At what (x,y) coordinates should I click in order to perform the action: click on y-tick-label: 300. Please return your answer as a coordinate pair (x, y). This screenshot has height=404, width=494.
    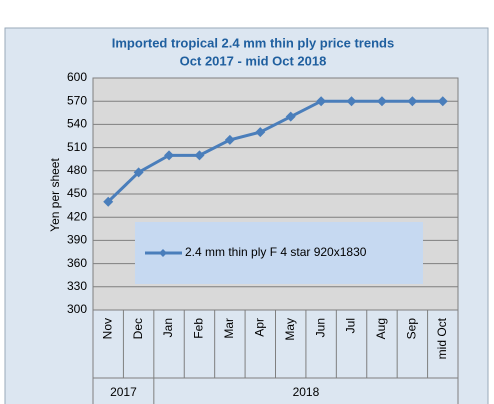
    Looking at the image, I should click on (77, 309).